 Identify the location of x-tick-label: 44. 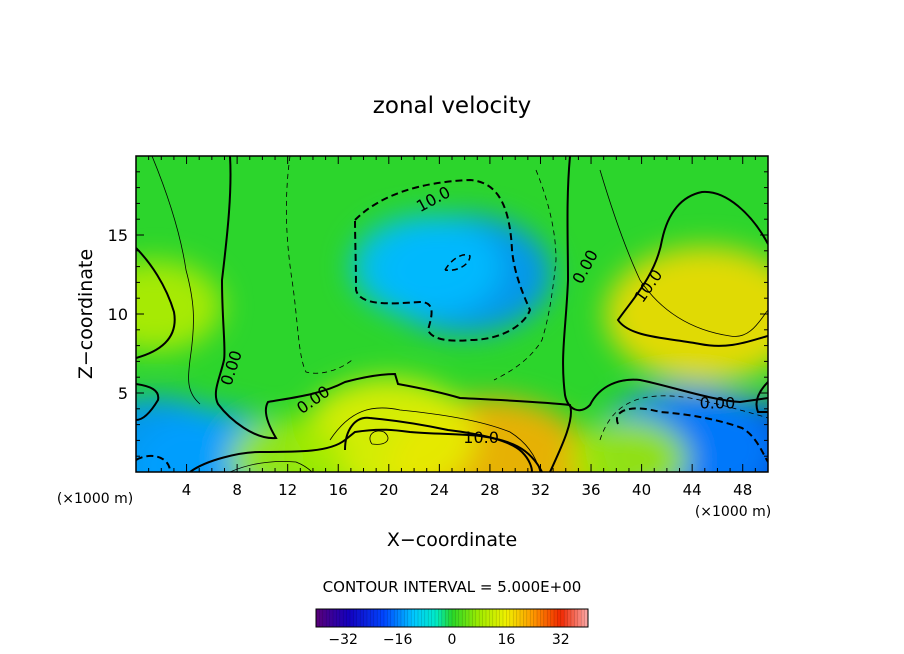
(692, 490).